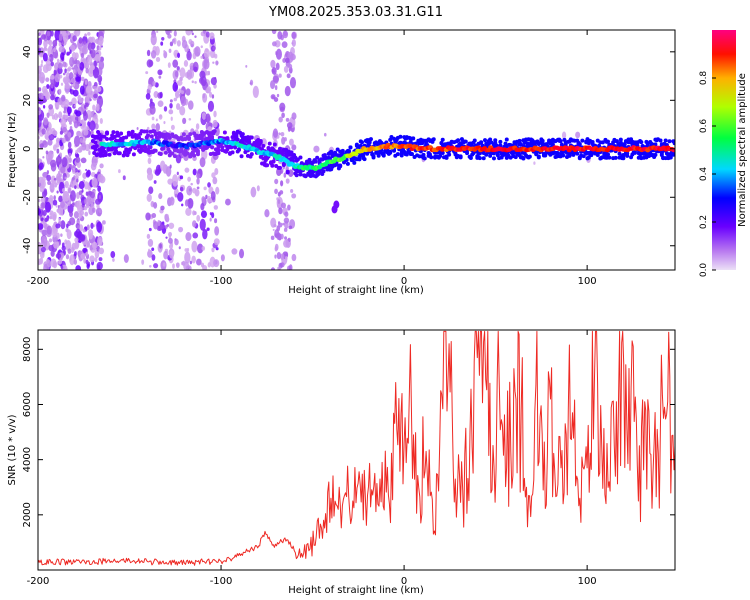 This screenshot has height=600, width=750. Describe the element at coordinates (587, 281) in the screenshot. I see `top-xtick-label: 100` at that location.